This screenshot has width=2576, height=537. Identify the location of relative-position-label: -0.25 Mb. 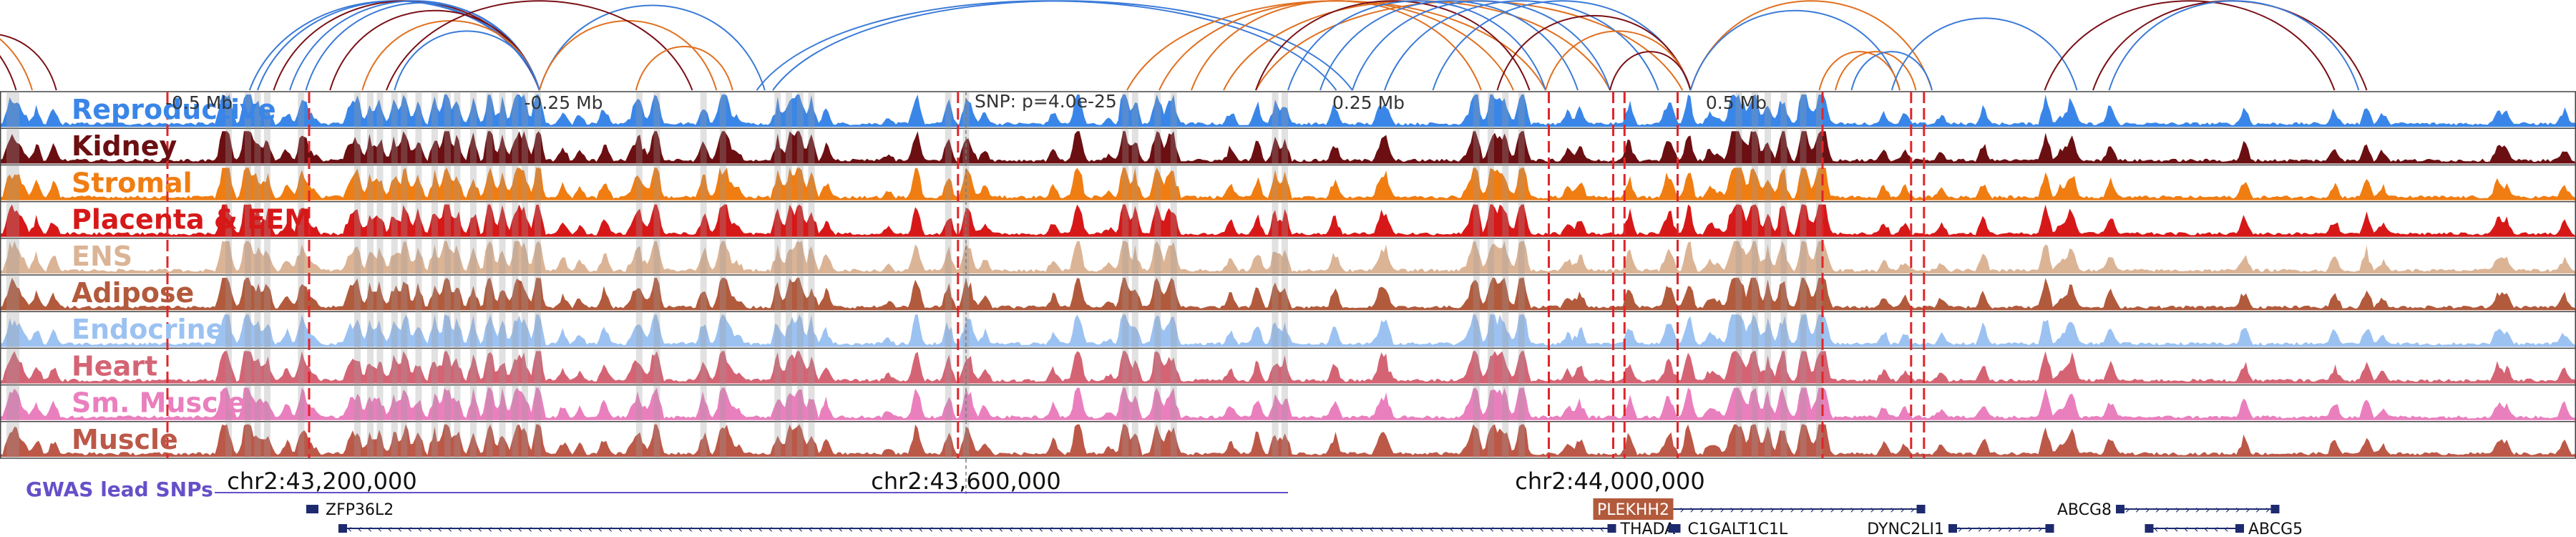
(563, 102).